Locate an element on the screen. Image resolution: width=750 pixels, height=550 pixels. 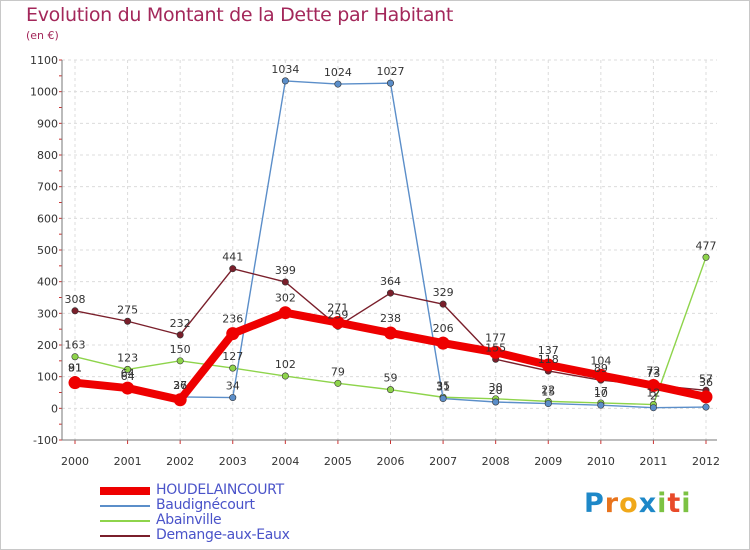
data-label-baudignecourt: 91 is located at coordinates (75, 368).